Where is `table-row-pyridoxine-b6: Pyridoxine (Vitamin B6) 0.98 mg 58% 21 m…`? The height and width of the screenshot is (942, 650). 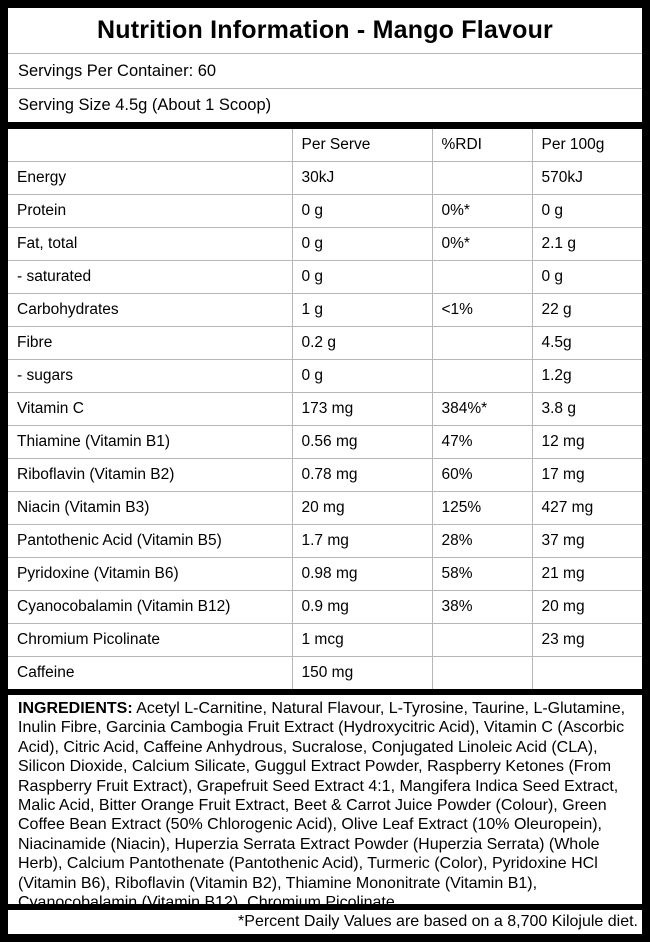
table-row-pyridoxine-b6: Pyridoxine (Vitamin B6) 0.98 mg 58% 21 m… is located at coordinates (325, 574).